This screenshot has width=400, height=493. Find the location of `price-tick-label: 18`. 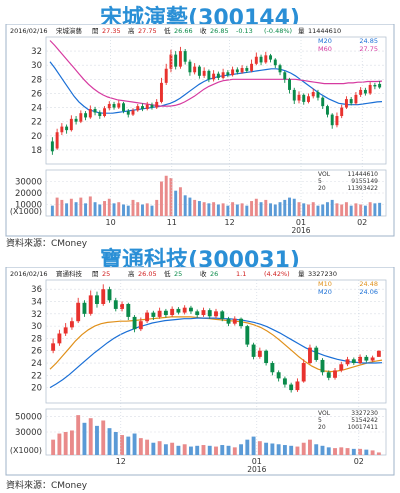

price-tick-label: 18 is located at coordinates (36, 151).